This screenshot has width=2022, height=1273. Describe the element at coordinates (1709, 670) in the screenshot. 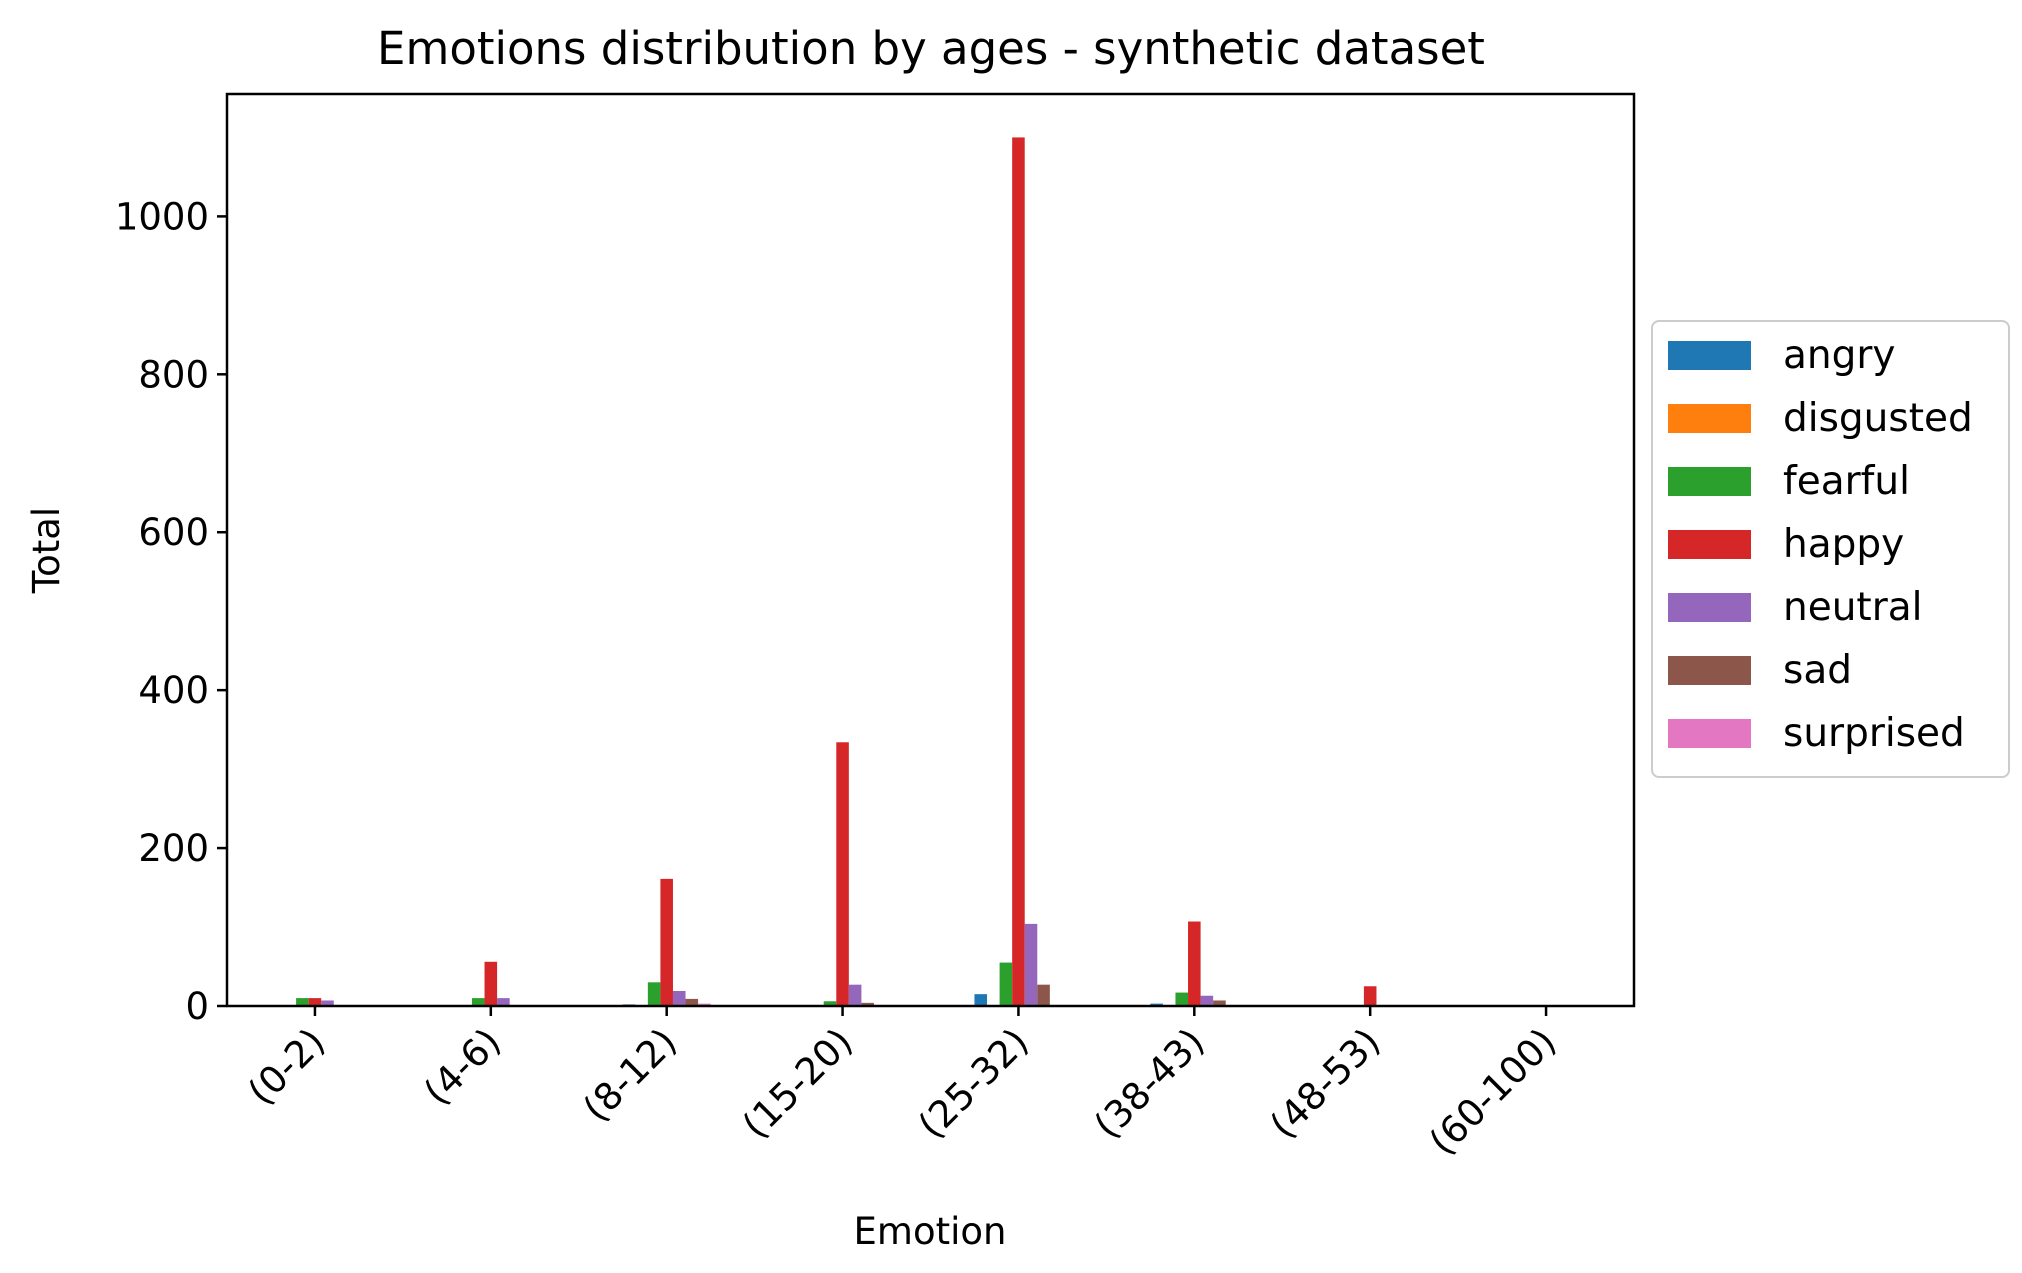

I see `legend-swatch-sad` at that location.